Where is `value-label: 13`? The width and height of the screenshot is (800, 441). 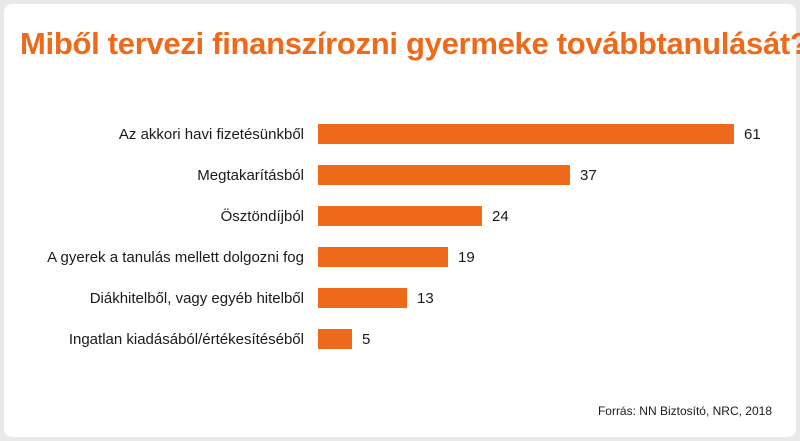 value-label: 13 is located at coordinates (425, 298).